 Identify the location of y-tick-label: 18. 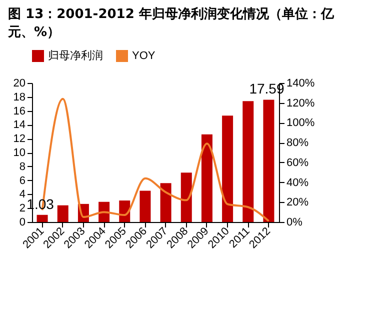
(19, 97).